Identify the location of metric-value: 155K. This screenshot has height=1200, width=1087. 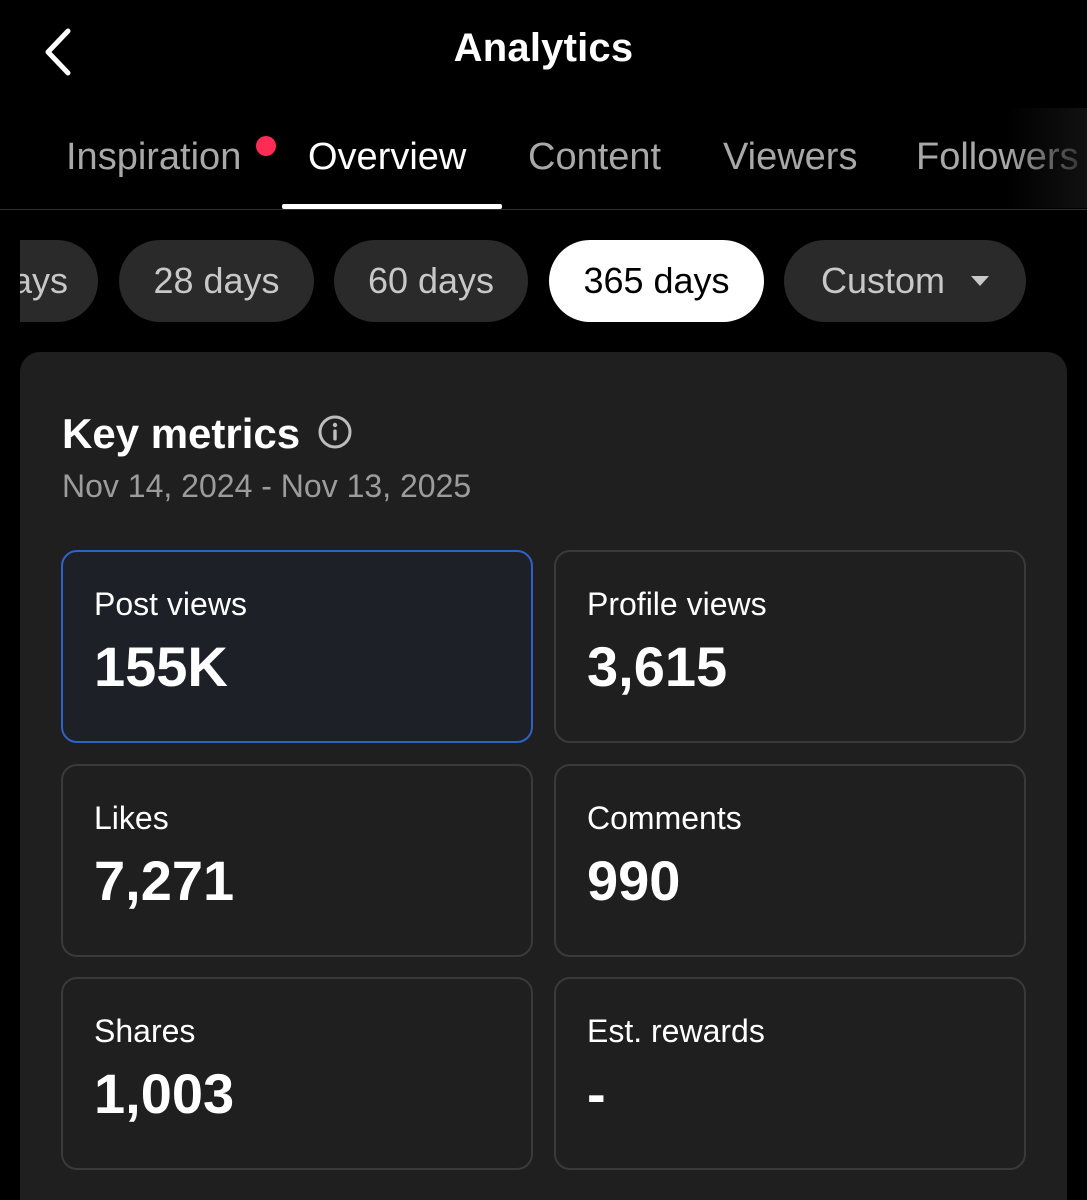
(161, 666).